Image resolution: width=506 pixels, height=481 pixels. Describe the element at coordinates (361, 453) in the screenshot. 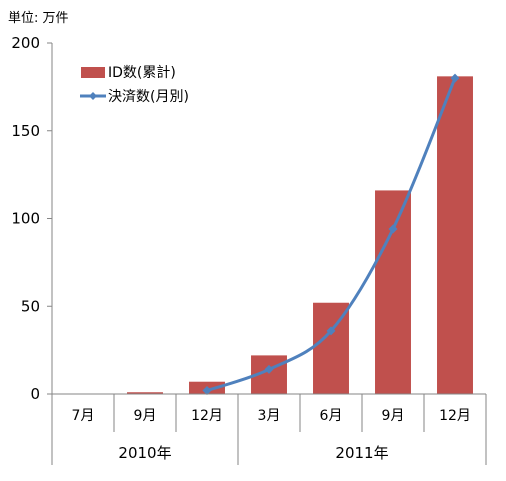

I see `x-group-label: 2011年` at that location.